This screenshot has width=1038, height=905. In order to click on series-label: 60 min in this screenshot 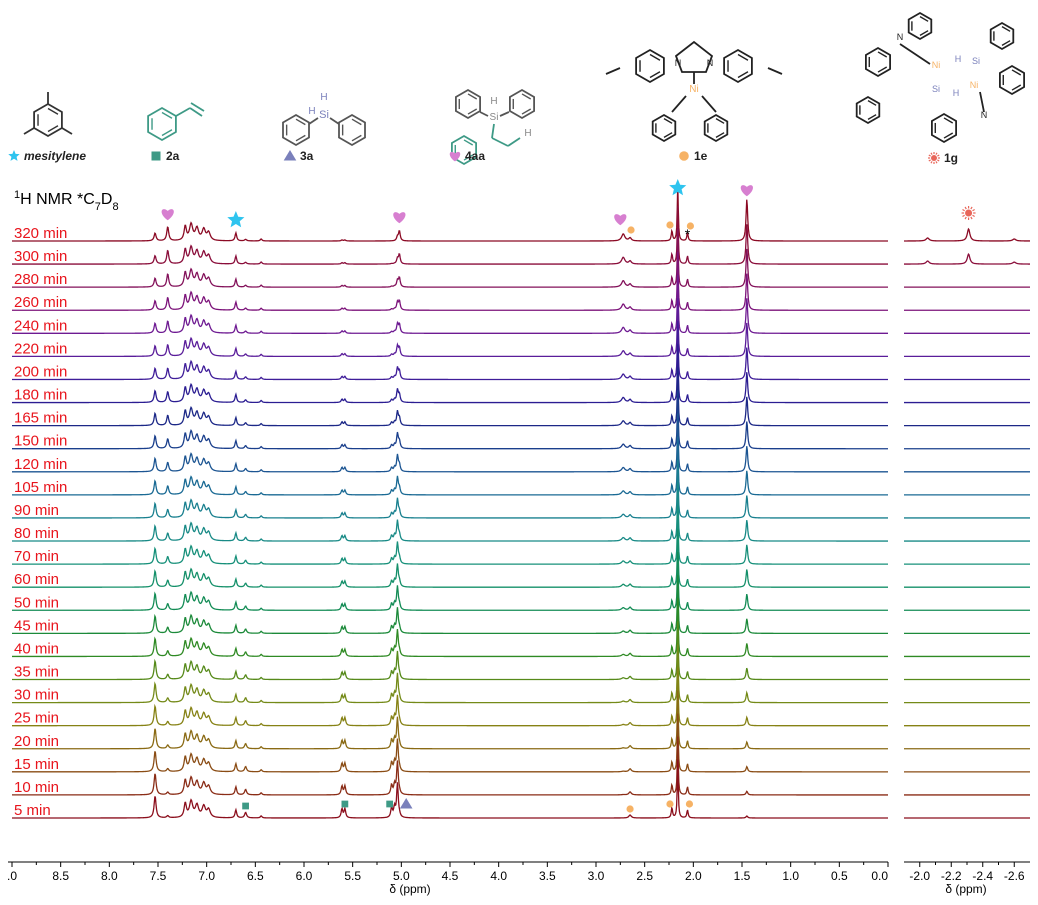, I will do `click(36, 579)`.